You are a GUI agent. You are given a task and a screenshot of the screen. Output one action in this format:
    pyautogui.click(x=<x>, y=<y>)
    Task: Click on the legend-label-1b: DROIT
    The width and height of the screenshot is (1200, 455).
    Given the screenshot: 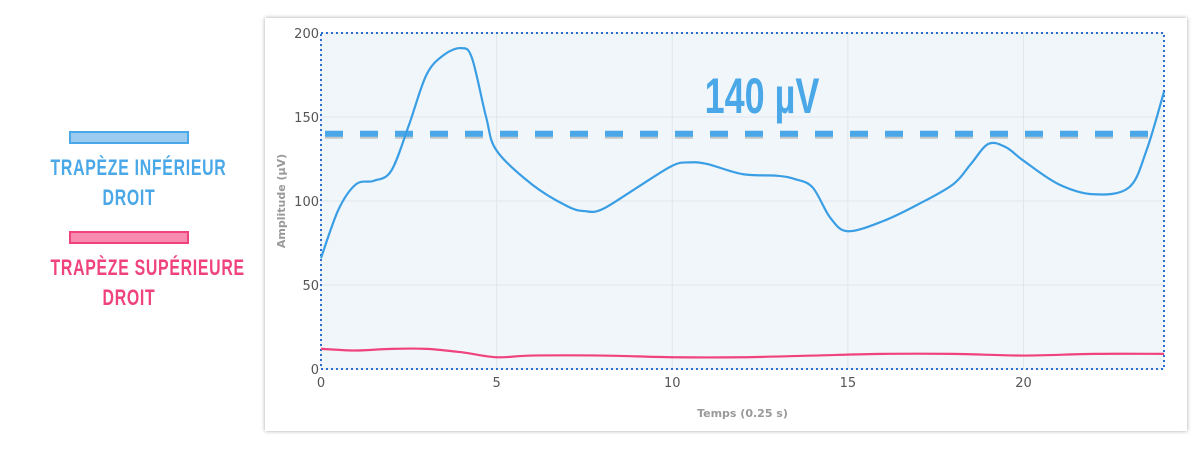 What is the action you would take?
    pyautogui.click(x=129, y=197)
    